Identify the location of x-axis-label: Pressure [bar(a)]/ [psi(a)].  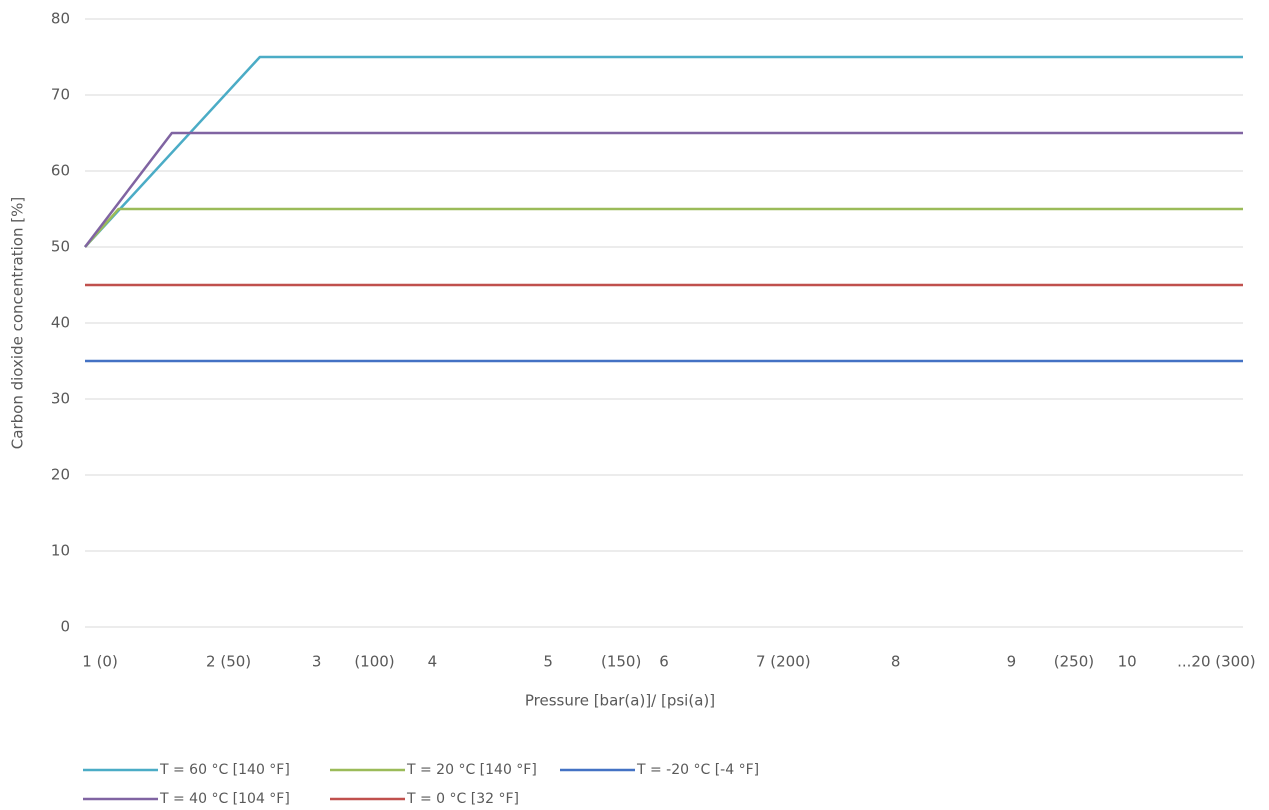
(620, 701).